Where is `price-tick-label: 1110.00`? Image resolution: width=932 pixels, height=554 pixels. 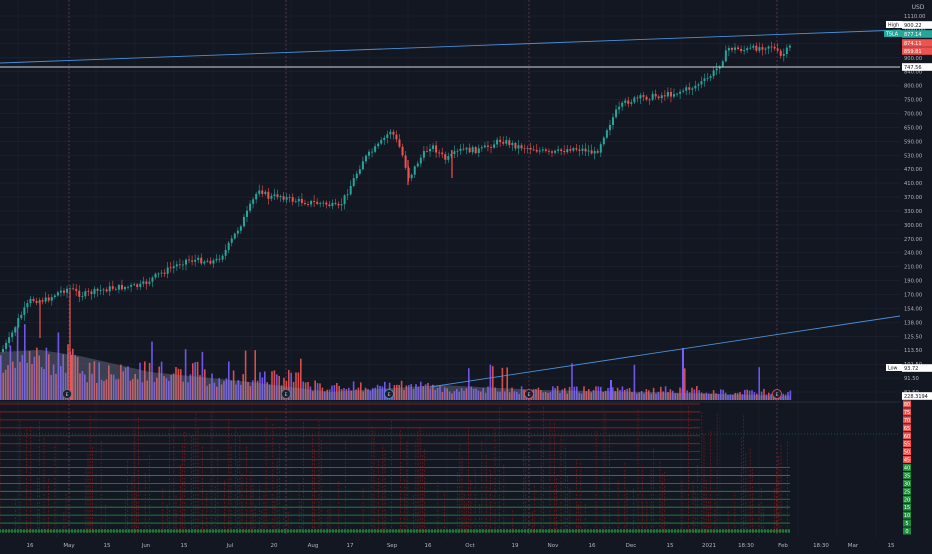
price-tick-label: 1110.00 is located at coordinates (914, 17).